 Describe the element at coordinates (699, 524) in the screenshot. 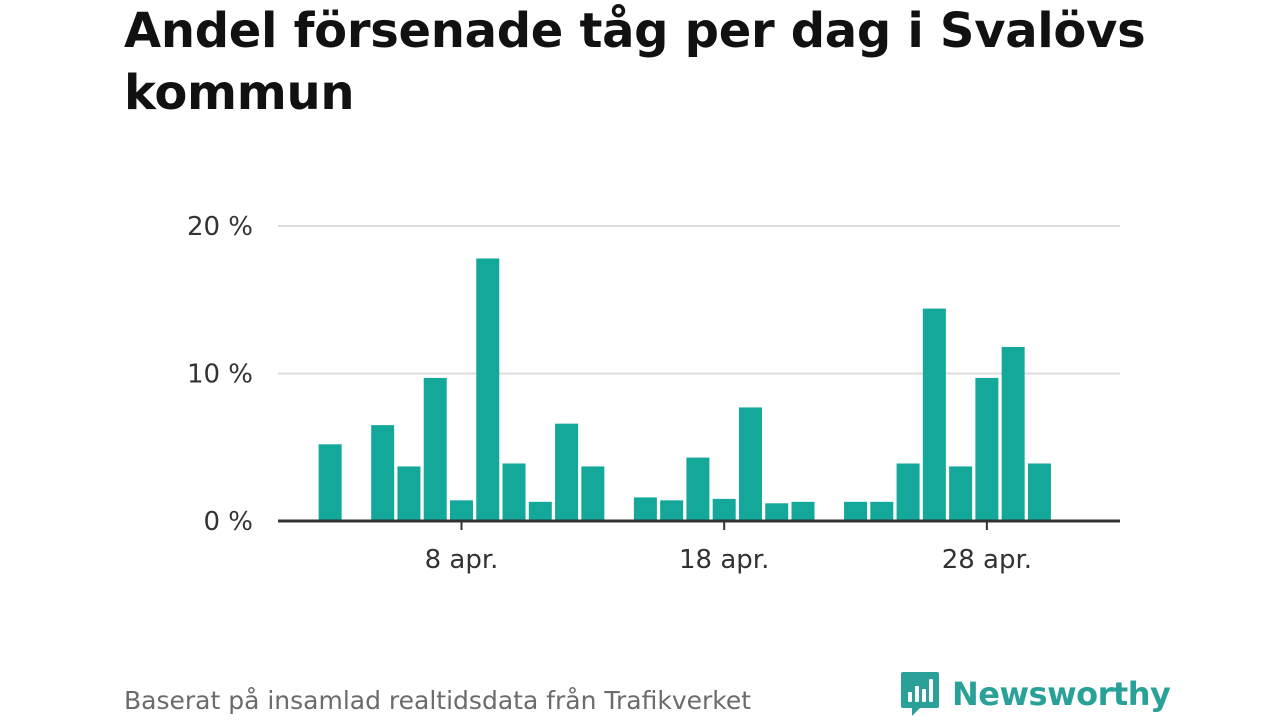

I see `x-axis` at that location.